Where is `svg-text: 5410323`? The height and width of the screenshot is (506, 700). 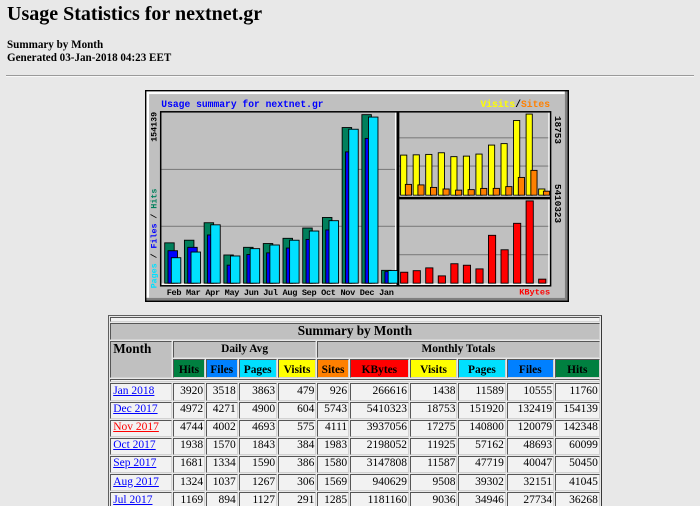
svg-text: 5410323 is located at coordinates (557, 203).